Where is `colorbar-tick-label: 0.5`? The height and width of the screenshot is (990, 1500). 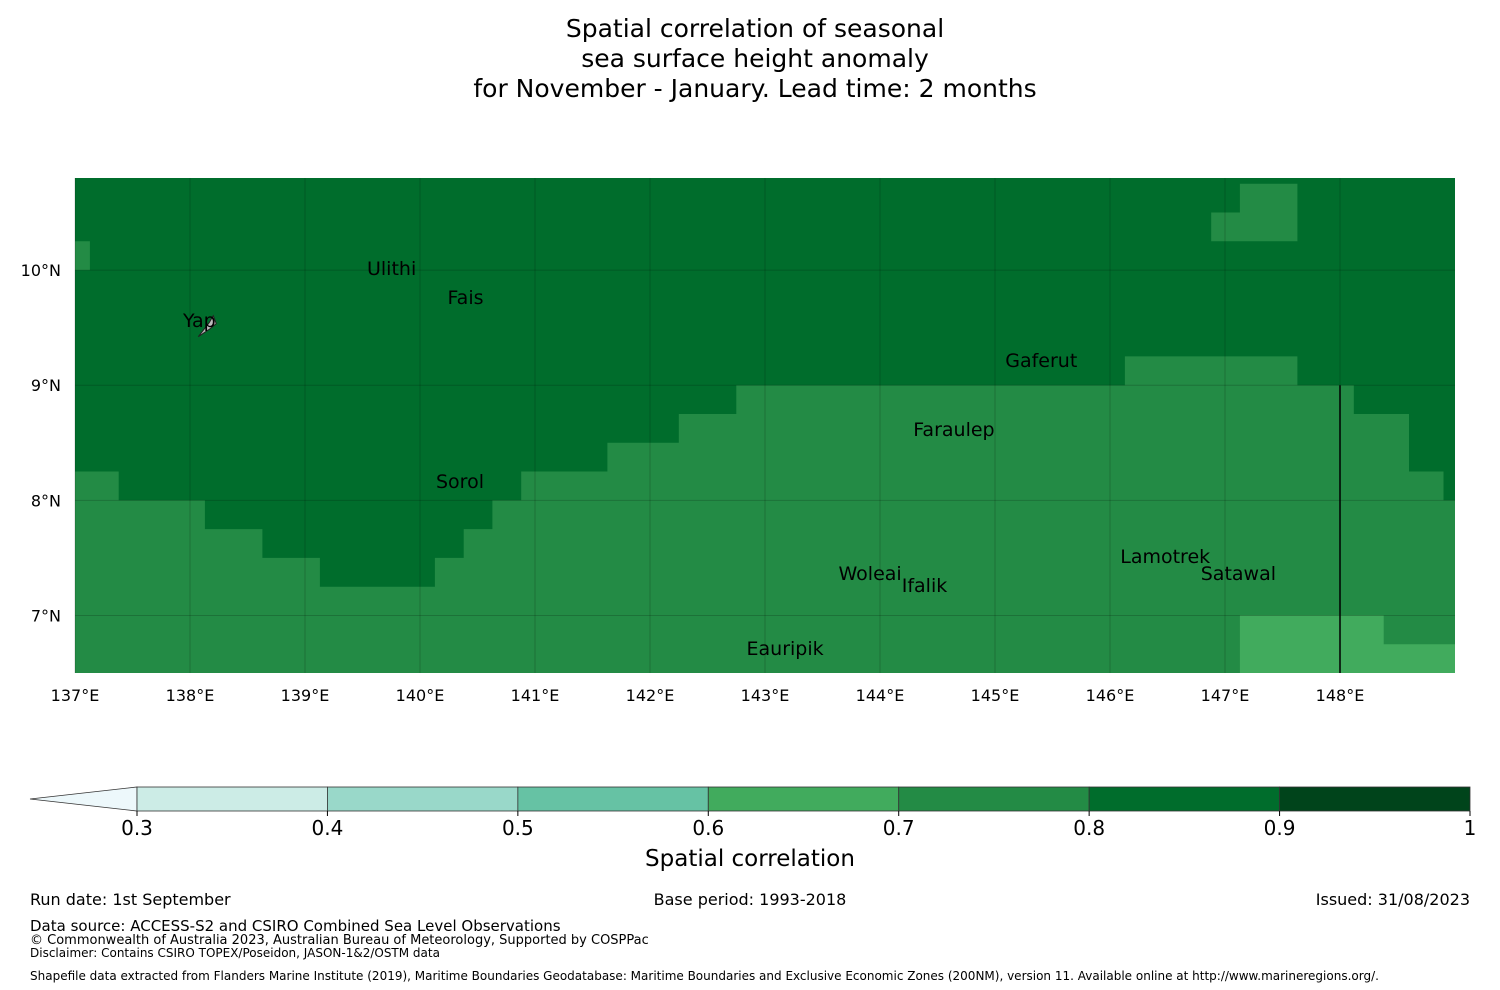 colorbar-tick-label: 0.5 is located at coordinates (518, 828).